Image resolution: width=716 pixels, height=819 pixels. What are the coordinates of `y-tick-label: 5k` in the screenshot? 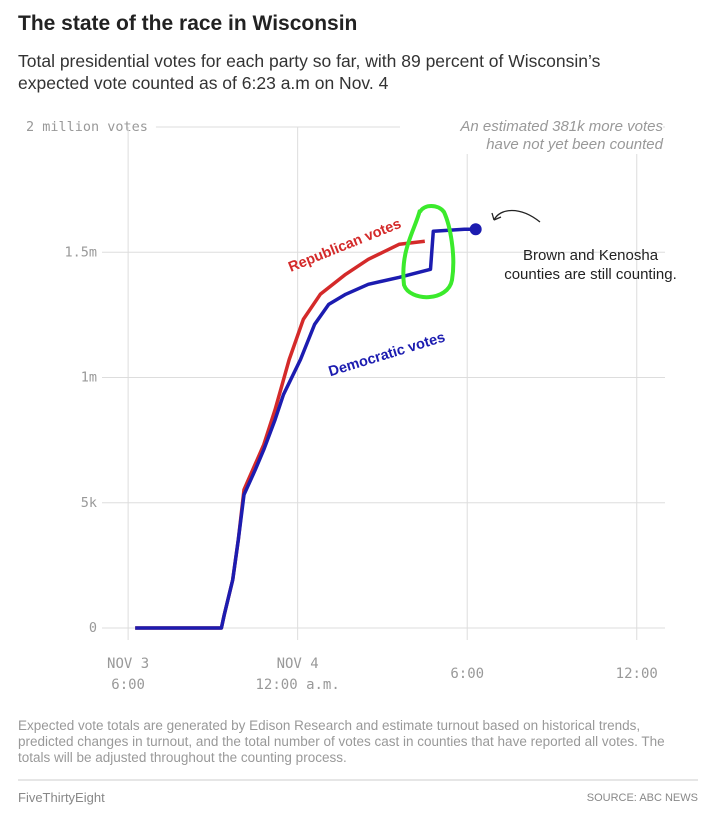 It's located at (89, 503).